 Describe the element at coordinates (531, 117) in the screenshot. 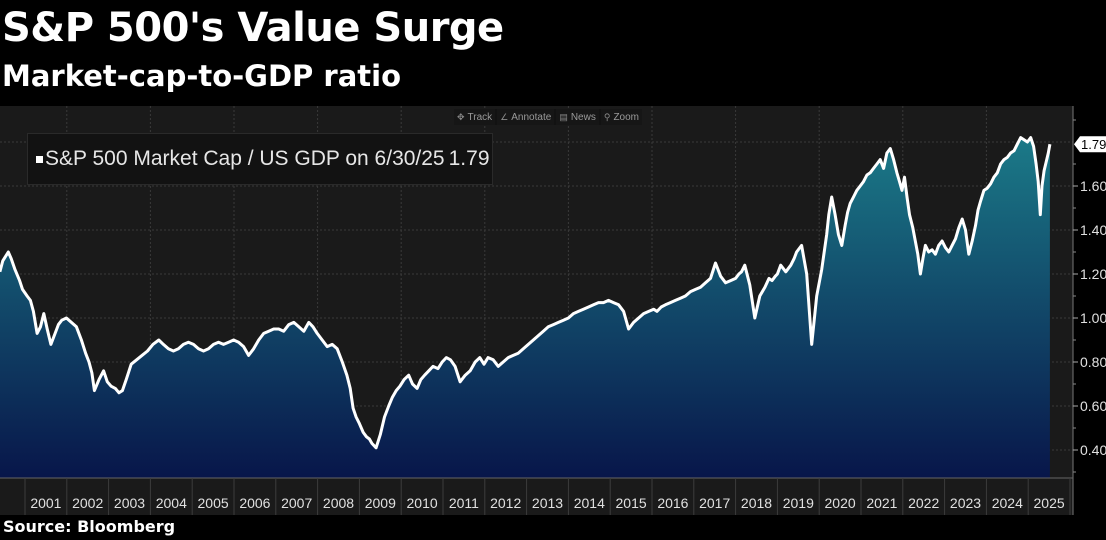

I see `annotate-label: Annotate` at that location.